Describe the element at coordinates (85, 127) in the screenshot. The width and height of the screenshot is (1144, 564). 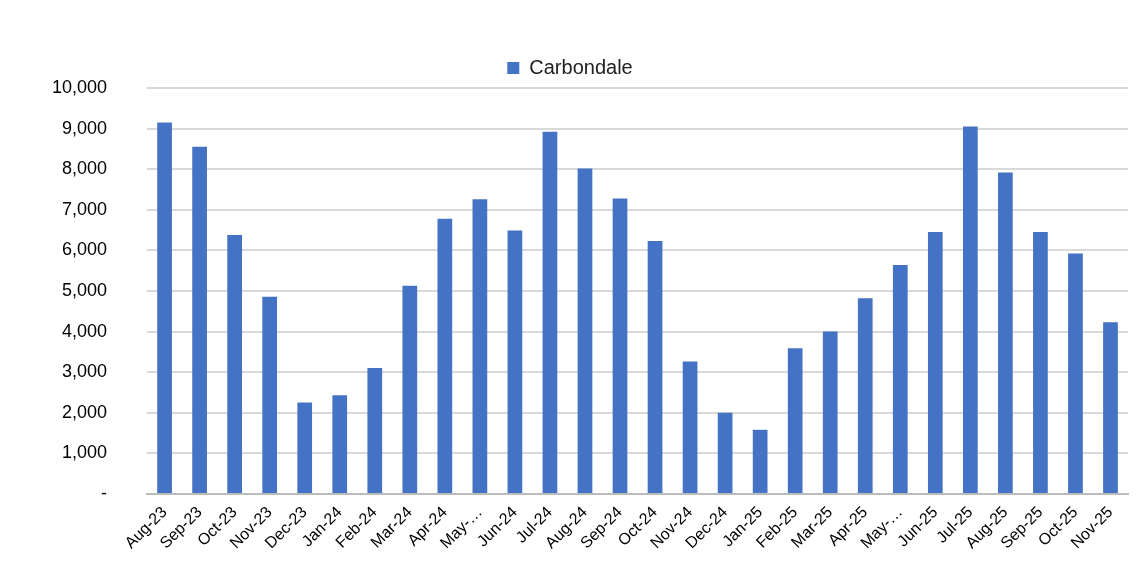
I see `y-tick-label: 9,000` at that location.